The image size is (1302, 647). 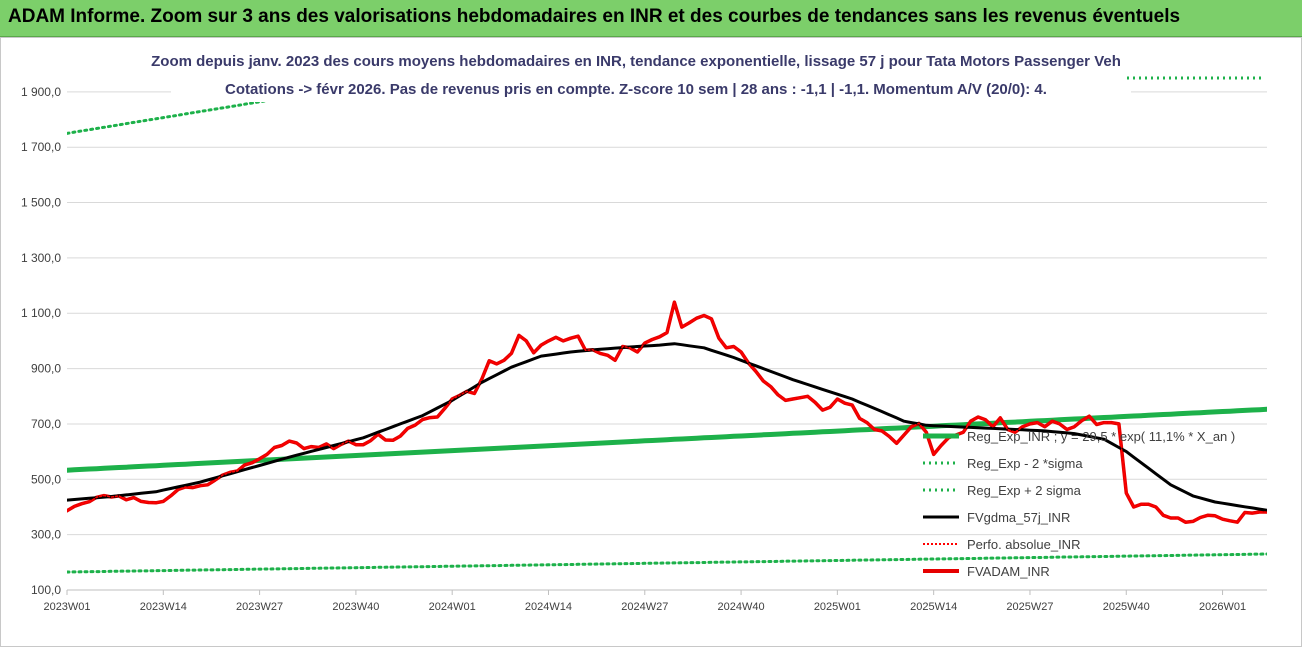 I want to click on y-tick-label: 1 100,0, so click(x=41, y=313).